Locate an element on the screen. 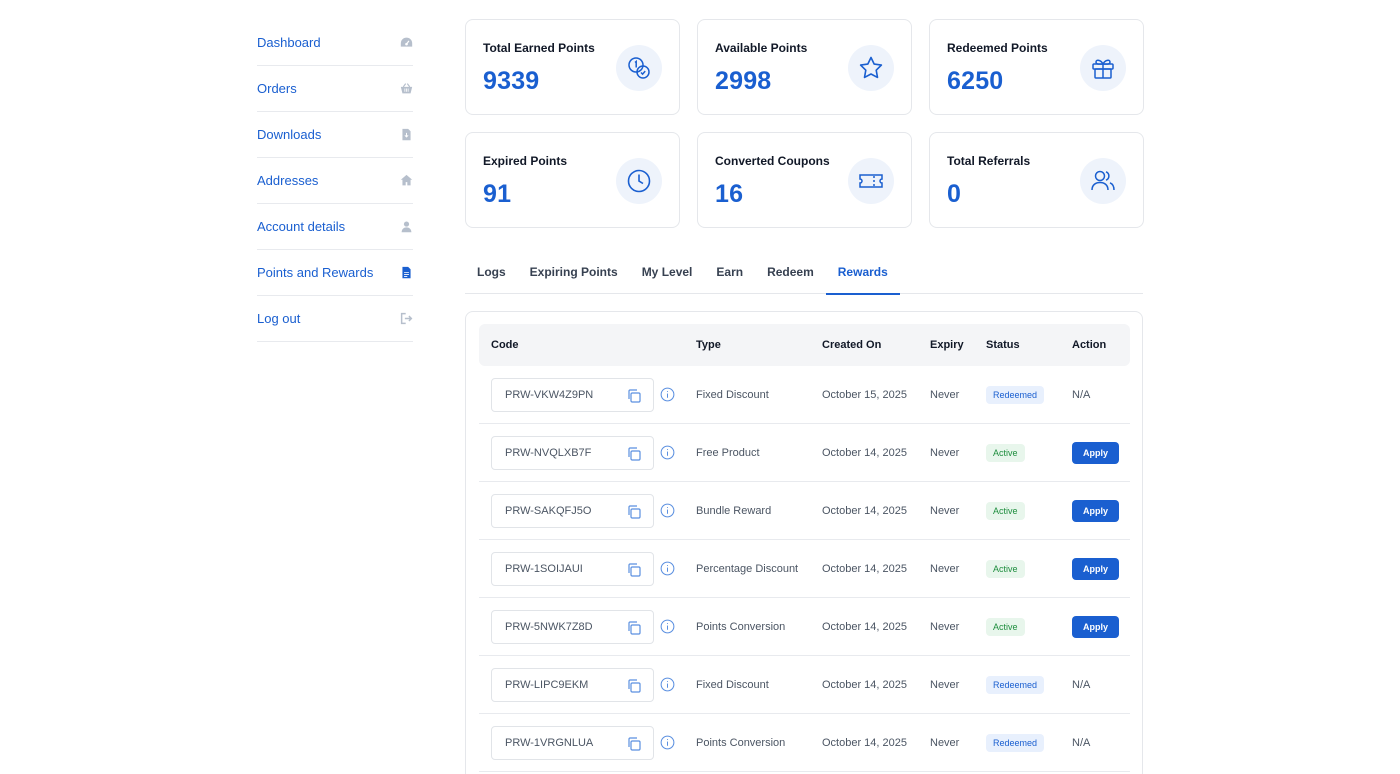 Image resolution: width=1400 pixels, height=774 pixels. reward-type: Points Conversion is located at coordinates (741, 627).